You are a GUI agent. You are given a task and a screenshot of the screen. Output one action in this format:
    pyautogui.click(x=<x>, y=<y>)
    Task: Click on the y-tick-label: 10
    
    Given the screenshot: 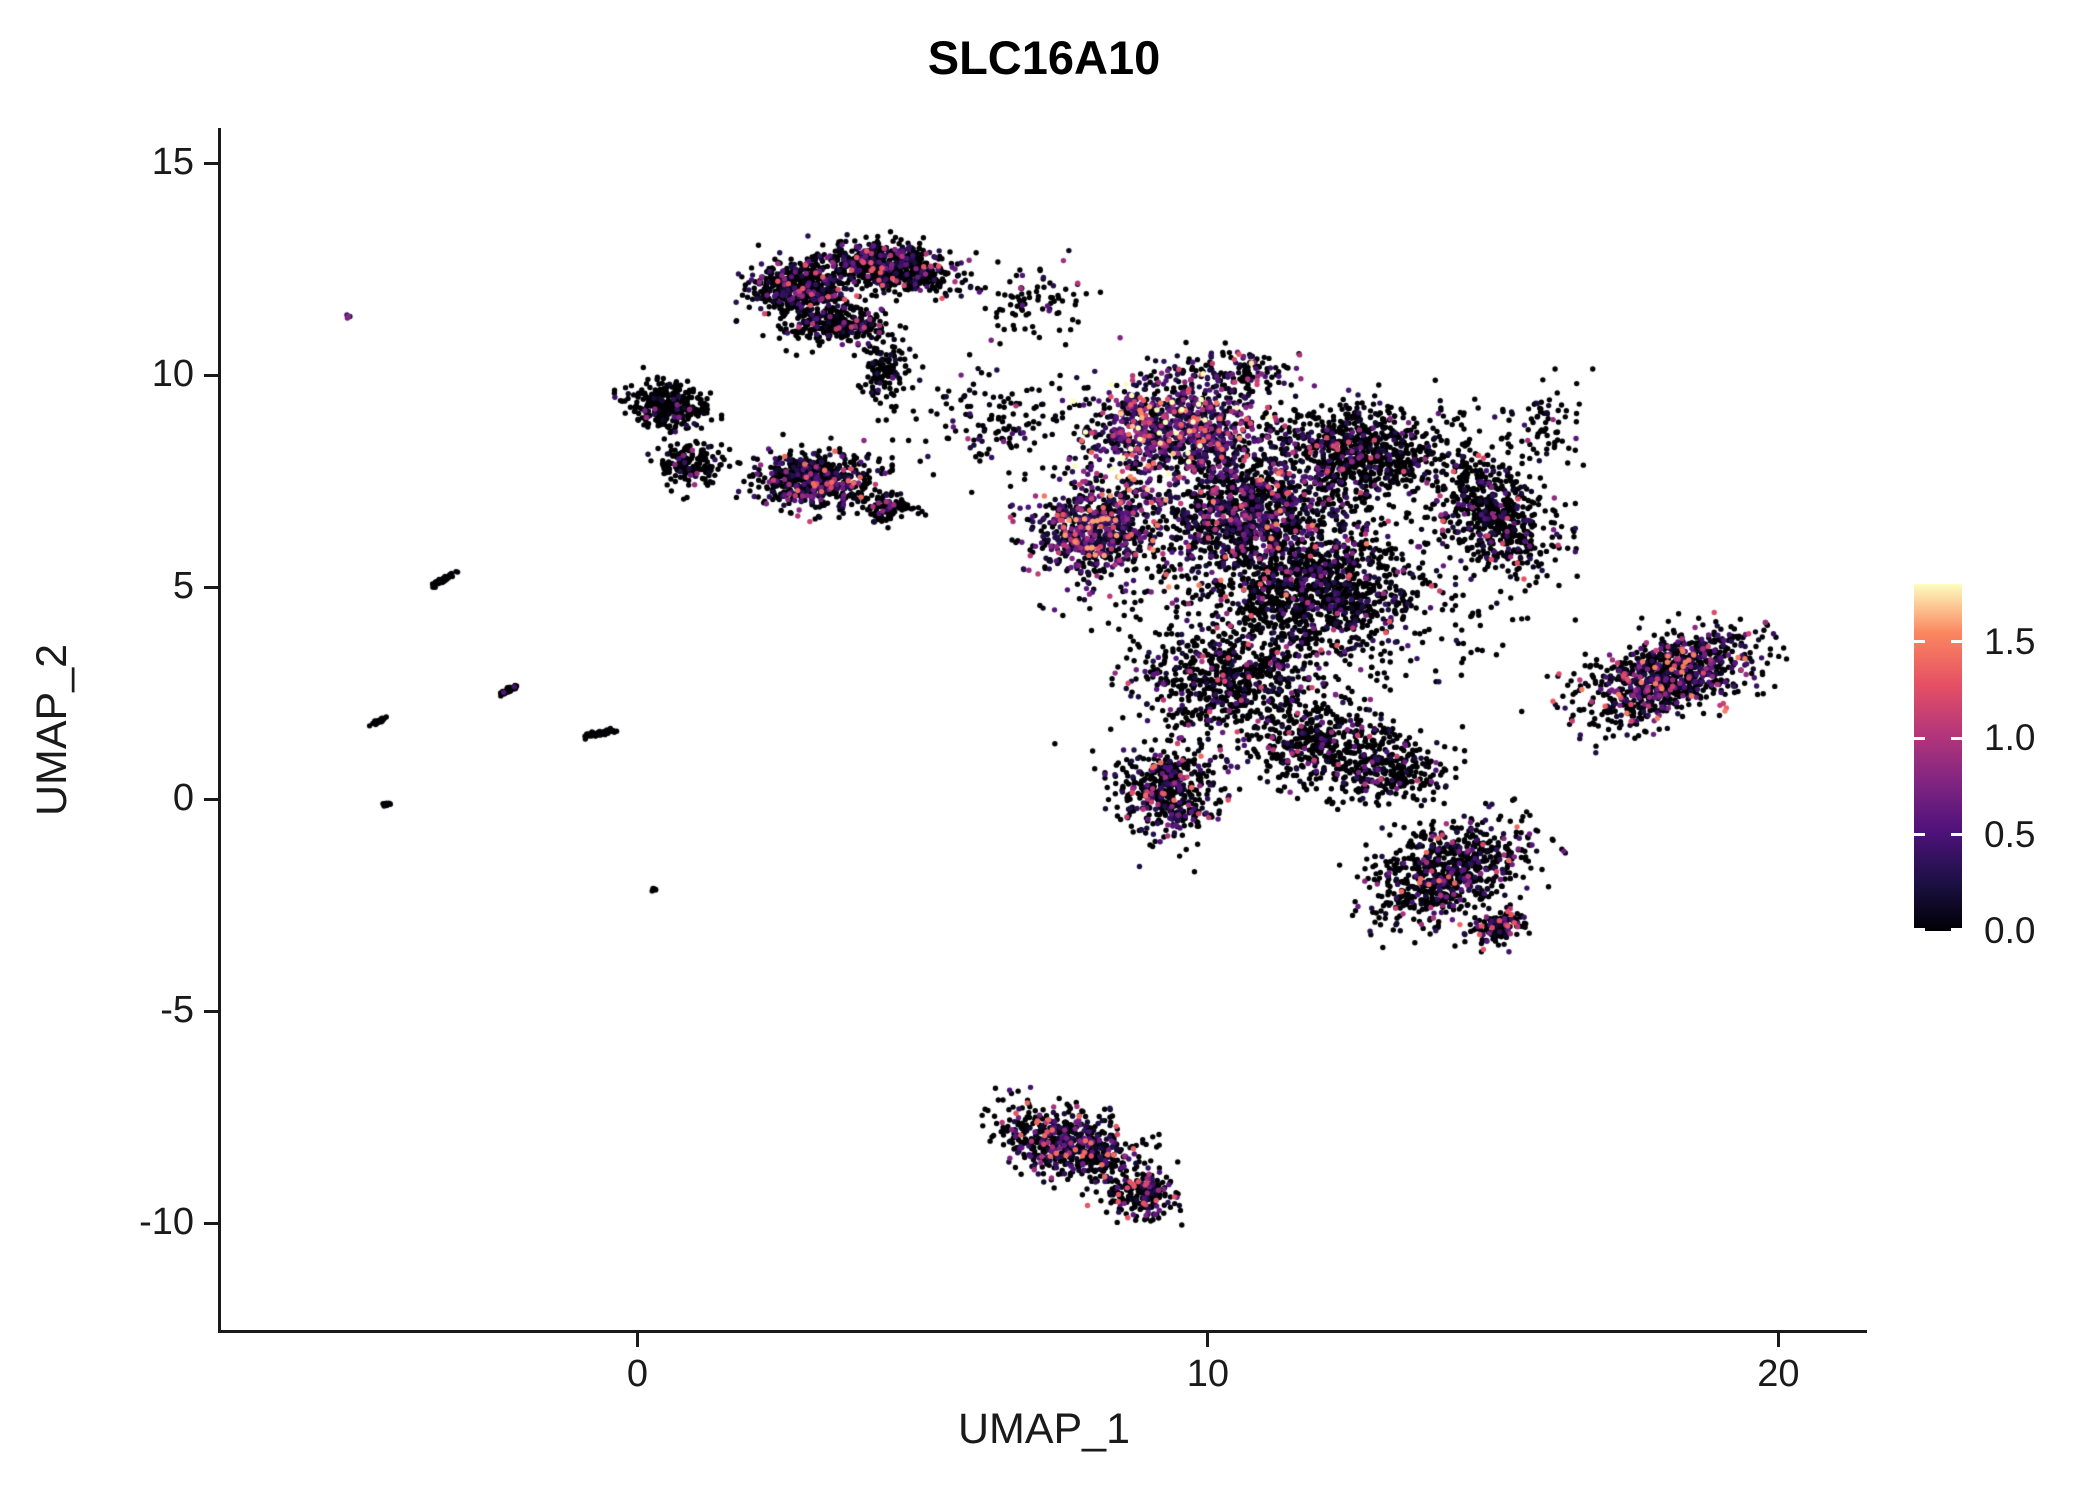 What is the action you would take?
    pyautogui.click(x=172, y=373)
    